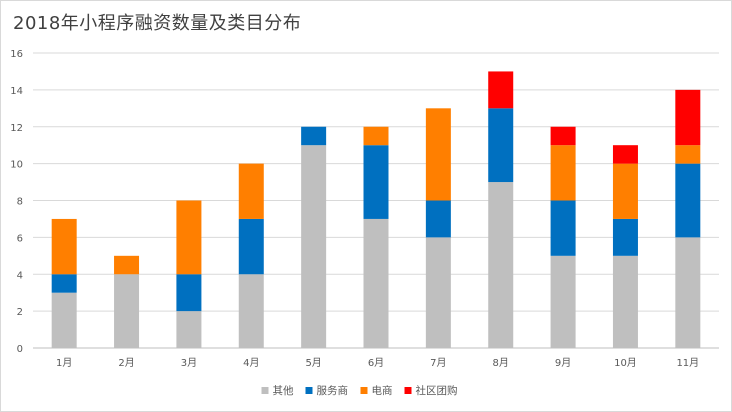 This screenshot has width=732, height=412. Describe the element at coordinates (20, 312) in the screenshot. I see `y-tick-label: 2` at that location.